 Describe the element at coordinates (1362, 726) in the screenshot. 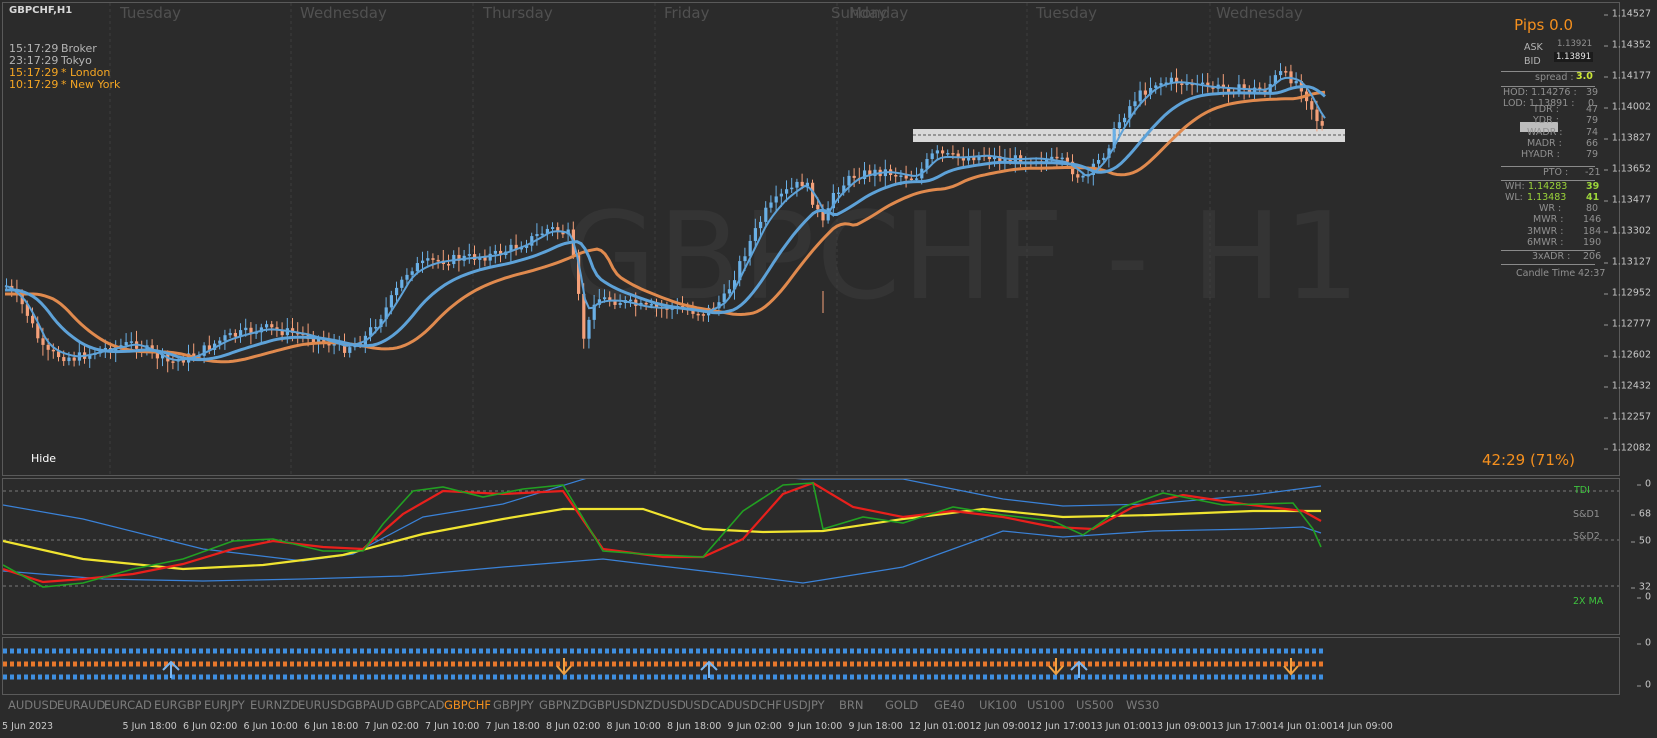

I see `time-tick: 14 Jun 09:00` at that location.